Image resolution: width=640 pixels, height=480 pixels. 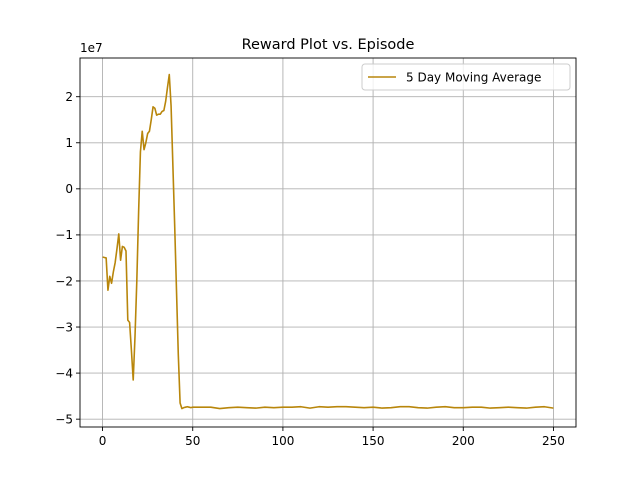 What do you see at coordinates (473, 77) in the screenshot?
I see `legend-label: 5 Day Moving Average` at bounding box center [473, 77].